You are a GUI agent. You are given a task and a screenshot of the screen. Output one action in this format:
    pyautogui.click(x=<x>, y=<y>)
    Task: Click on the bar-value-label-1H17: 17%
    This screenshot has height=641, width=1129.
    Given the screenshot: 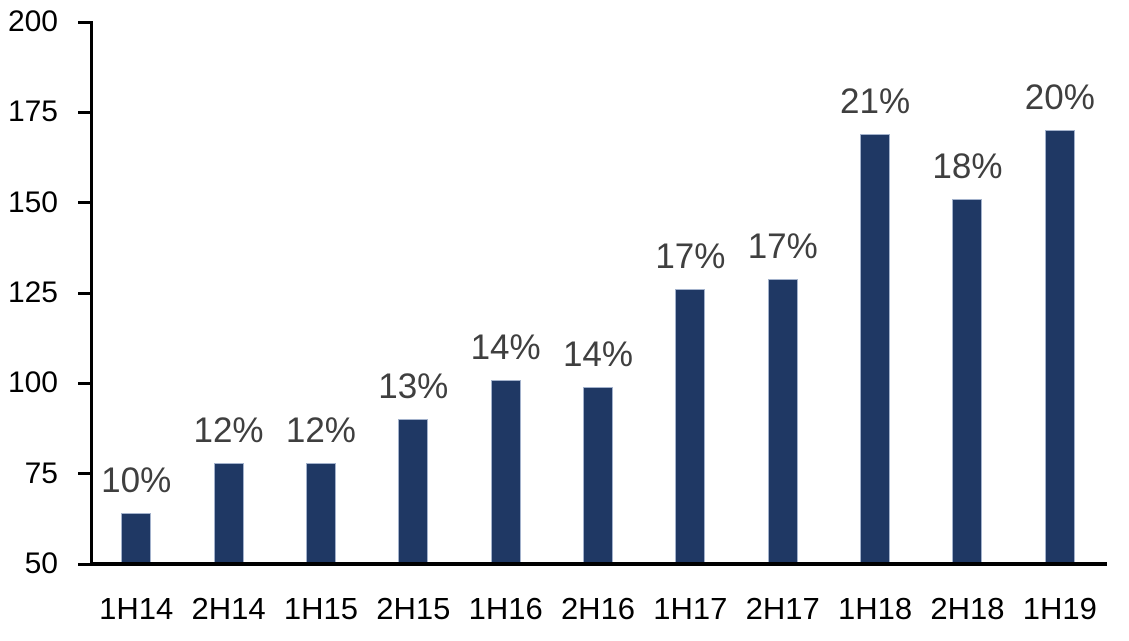 What is the action you would take?
    pyautogui.click(x=690, y=257)
    